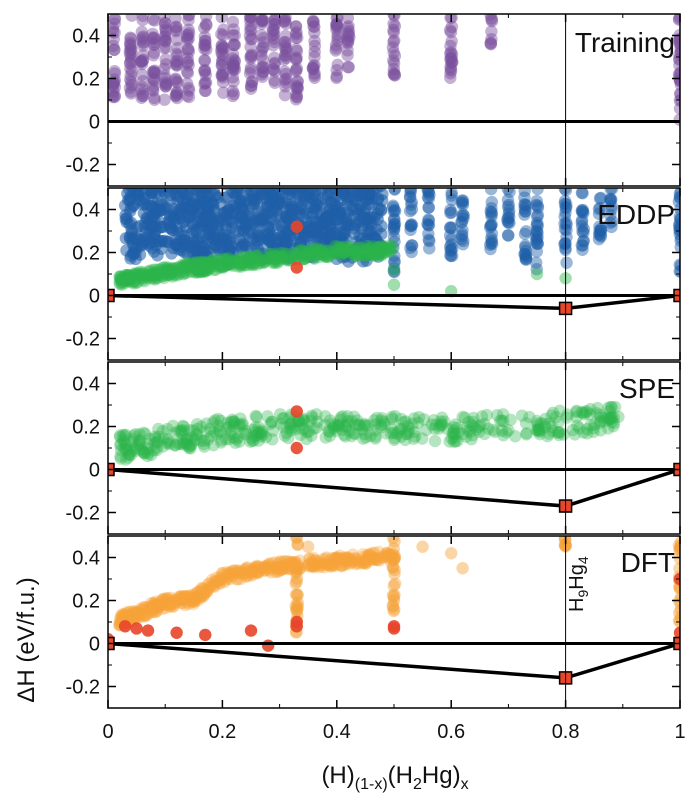 The height and width of the screenshot is (800, 700). What do you see at coordinates (251, 630) in the screenshot?
I see `dft-near-hull-point` at bounding box center [251, 630].